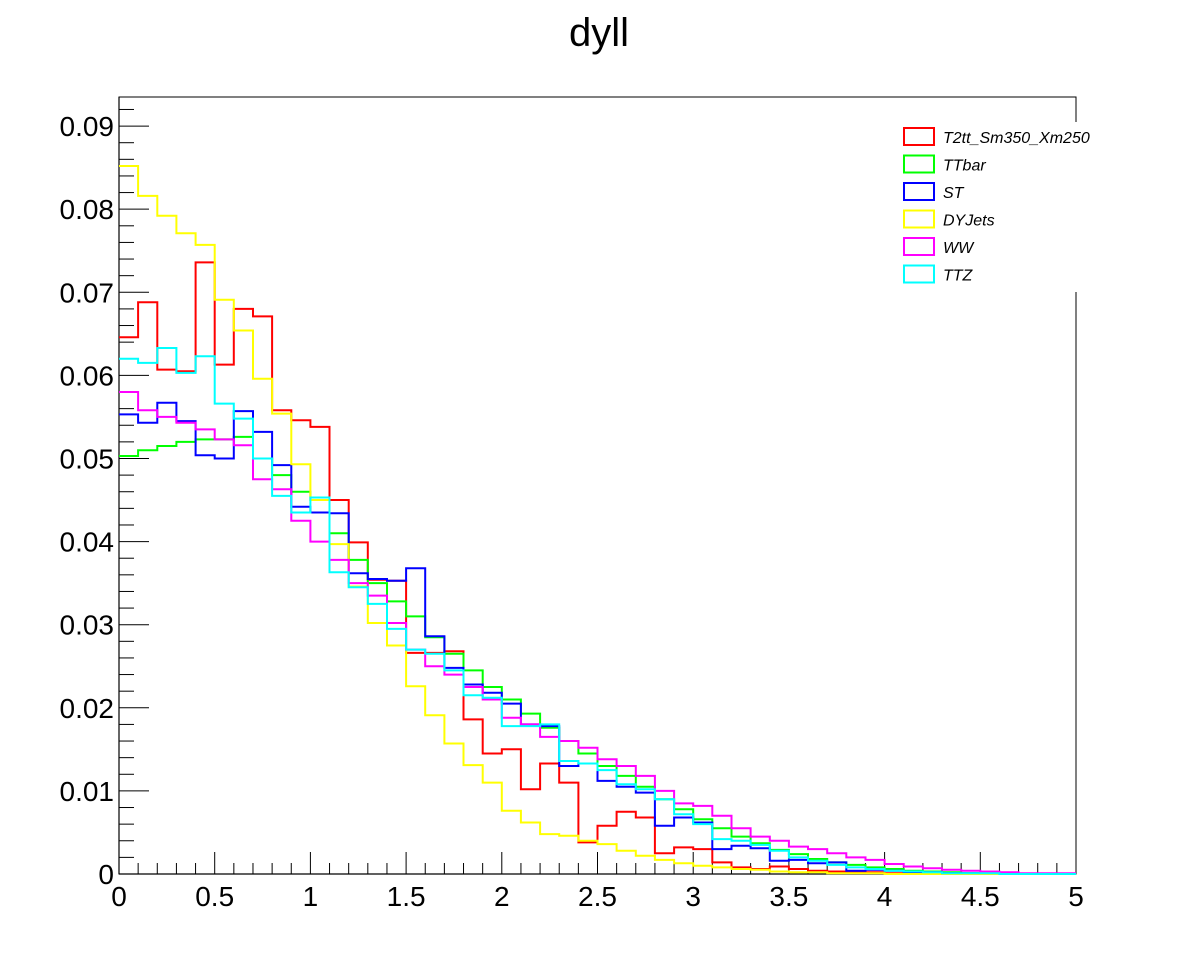  What do you see at coordinates (964, 166) in the screenshot?
I see `legend-label: TTbar` at bounding box center [964, 166].